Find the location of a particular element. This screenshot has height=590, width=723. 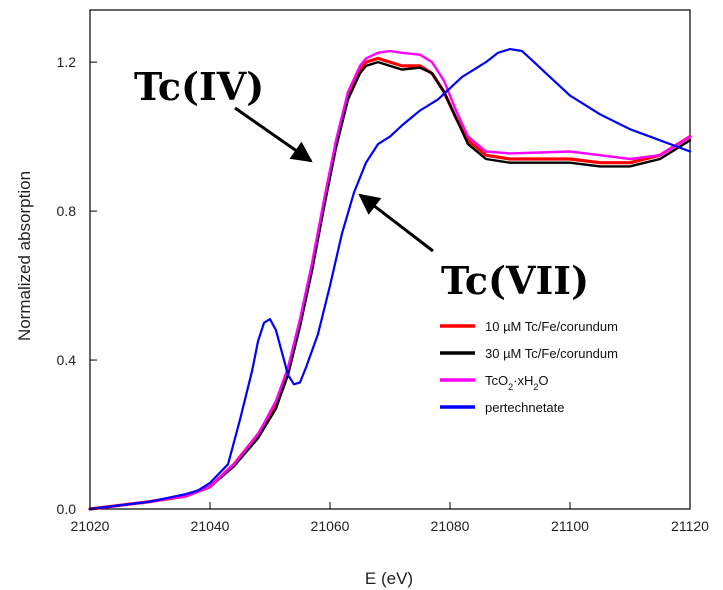

x-tick-label: 21040 is located at coordinates (210, 526).